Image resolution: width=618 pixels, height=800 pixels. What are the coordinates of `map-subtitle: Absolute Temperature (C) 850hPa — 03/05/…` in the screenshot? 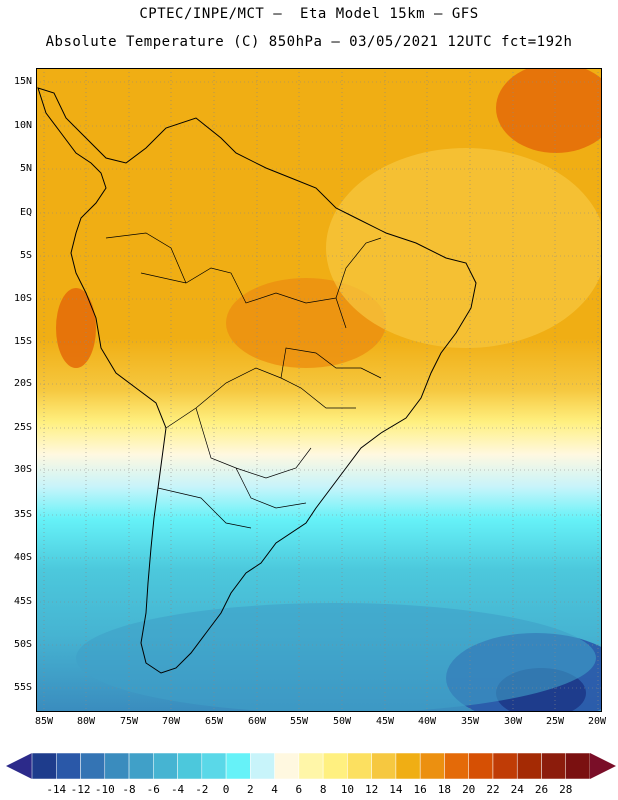 It's located at (309, 42).